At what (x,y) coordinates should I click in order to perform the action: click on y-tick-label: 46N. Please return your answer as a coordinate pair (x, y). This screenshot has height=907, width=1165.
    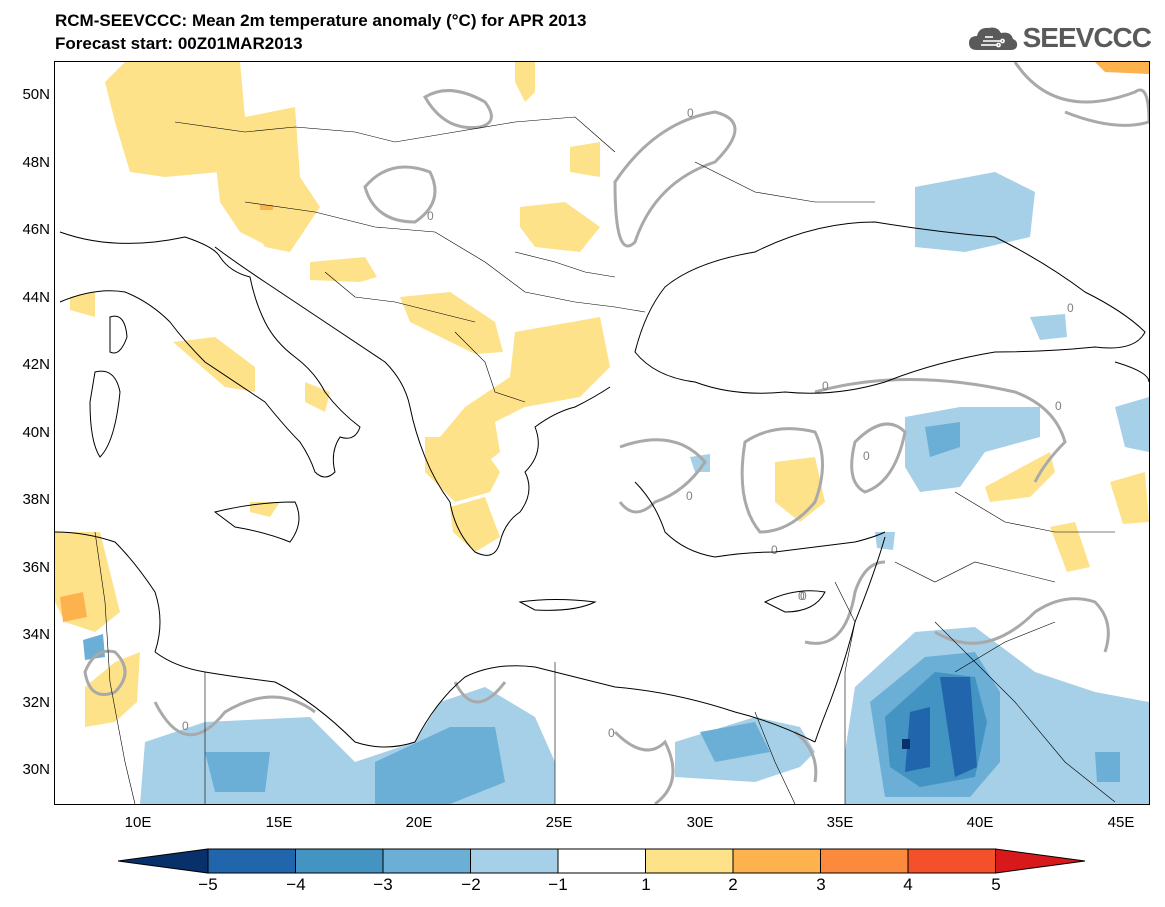
    Looking at the image, I should click on (36, 229).